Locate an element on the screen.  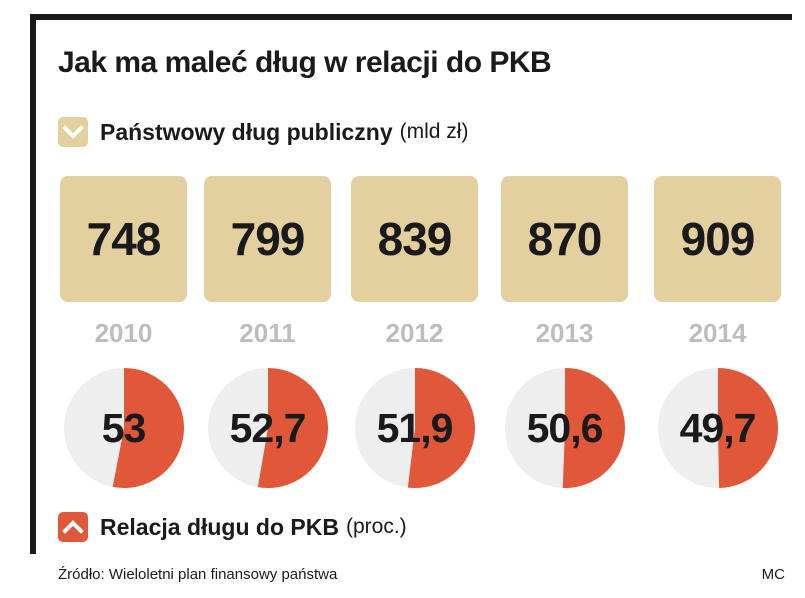
ratio-value-2013: 50,6 is located at coordinates (565, 427).